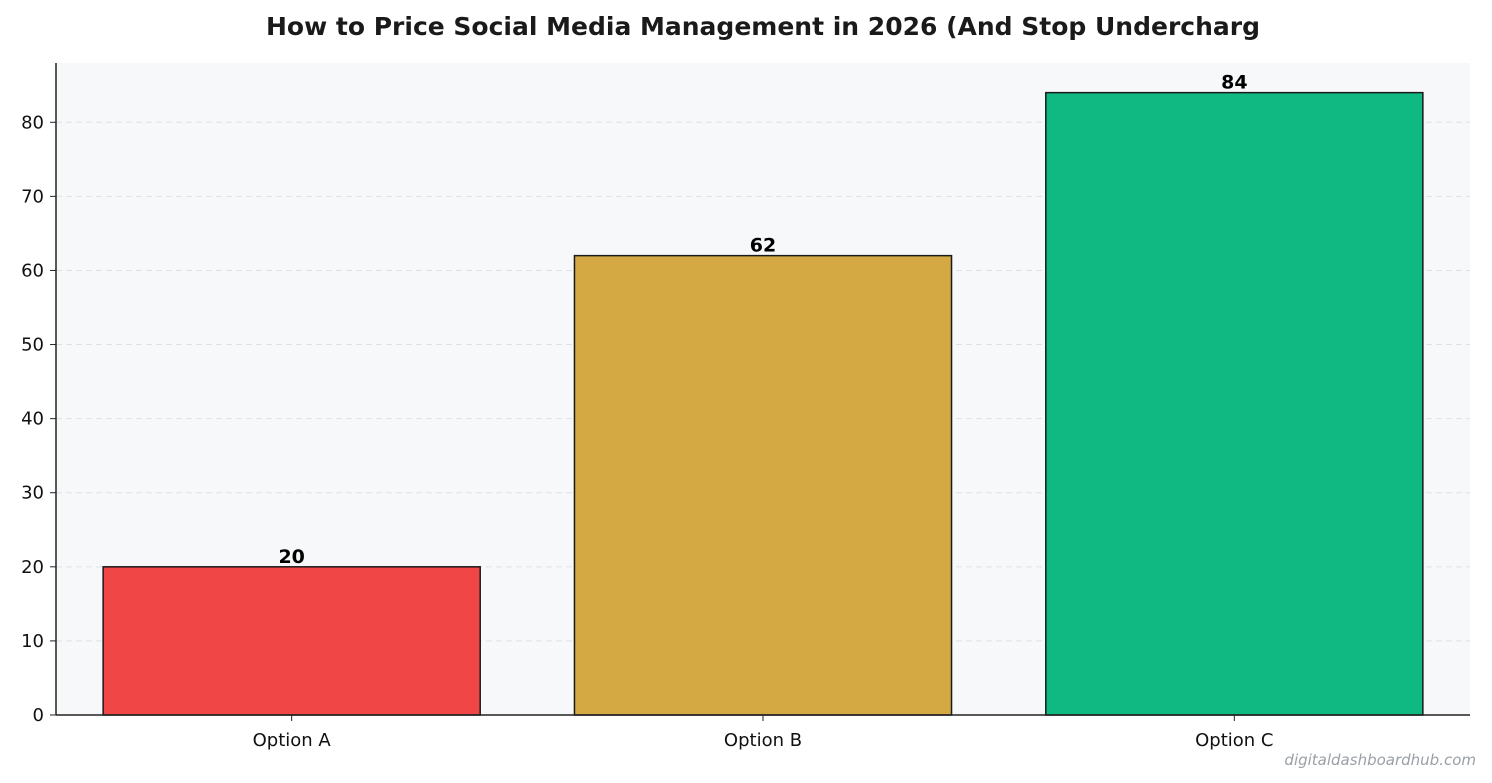 This screenshot has height=783, width=1492. I want to click on y-tick-label: 40, so click(32, 419).